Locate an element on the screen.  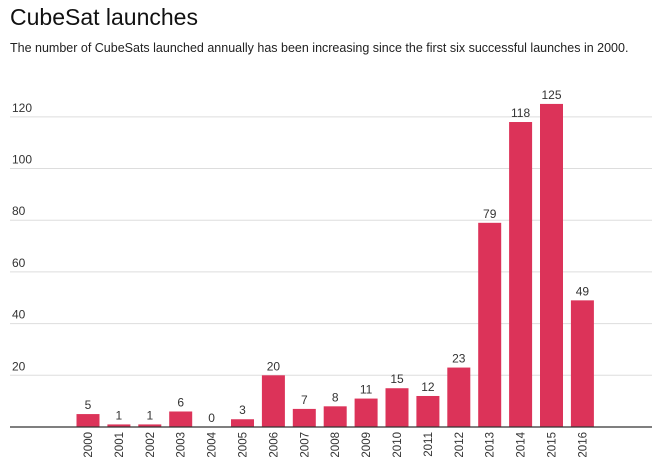
y-tick-label: 60 is located at coordinates (19, 263).